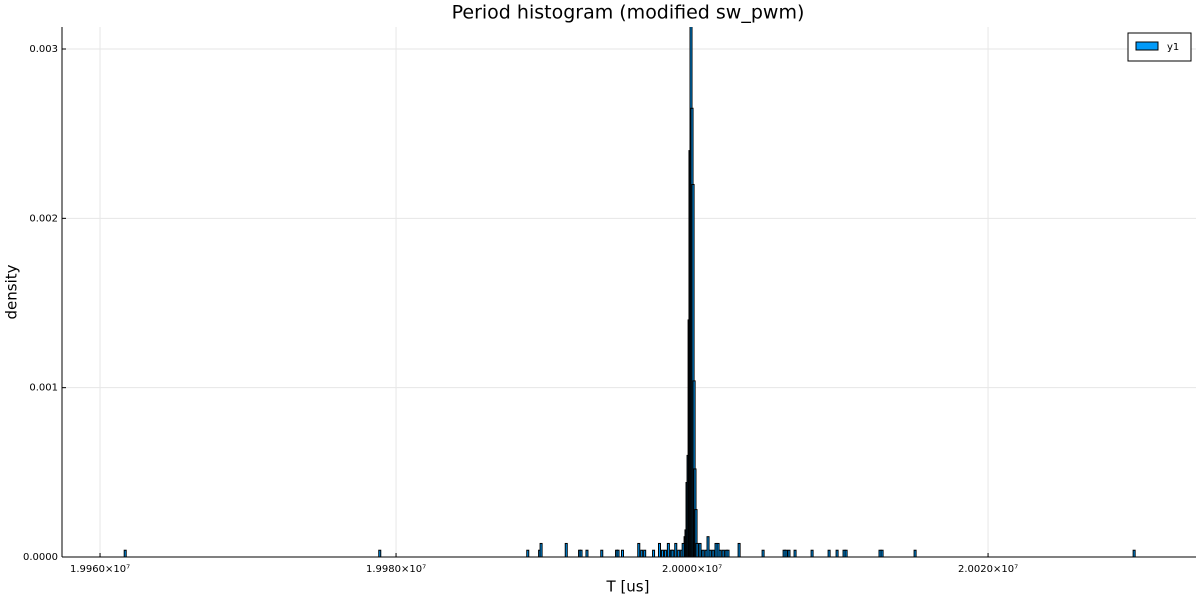 This screenshot has height=600, width=1200. Describe the element at coordinates (988, 569) in the screenshot. I see `x-tick-label: 2.0020×10⁷` at that location.